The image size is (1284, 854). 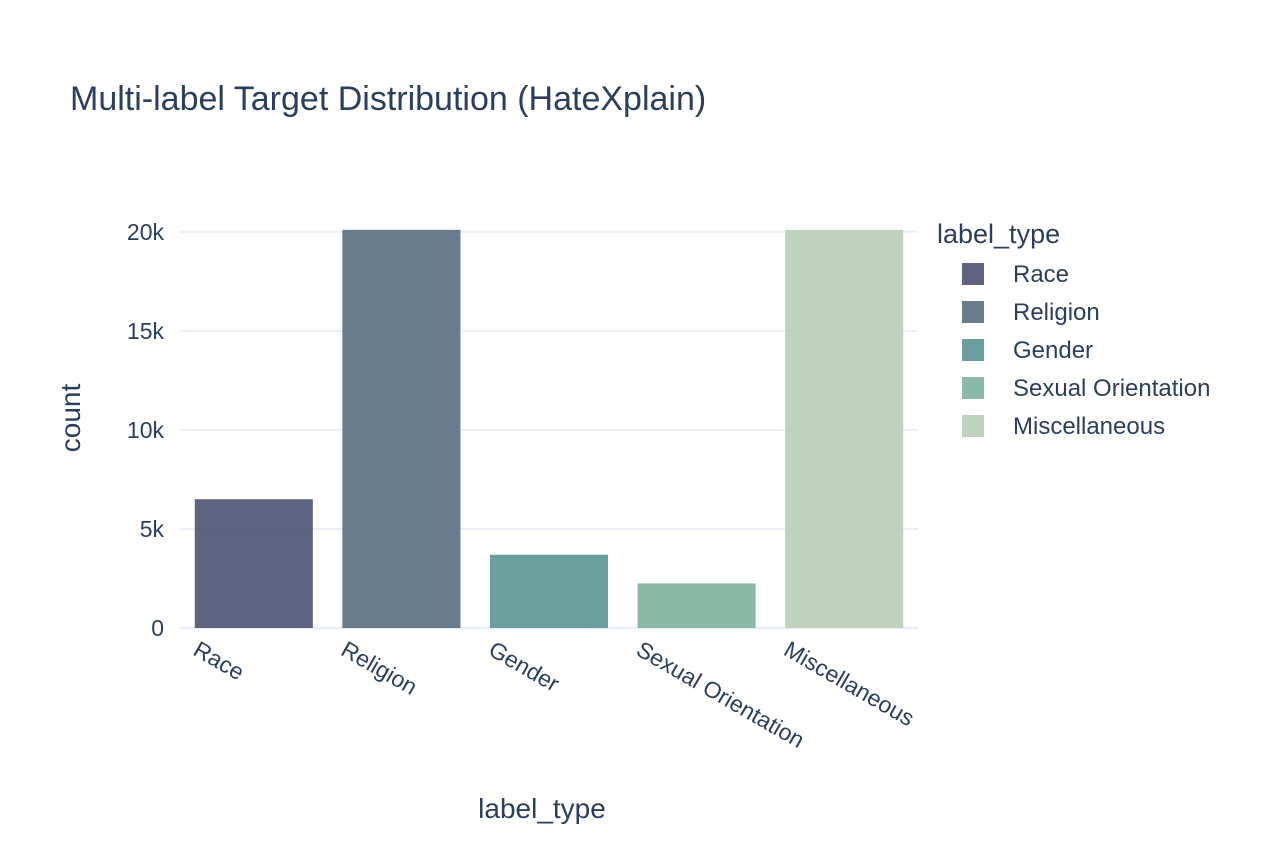 I want to click on y-tick-label: 10k, so click(x=146, y=430).